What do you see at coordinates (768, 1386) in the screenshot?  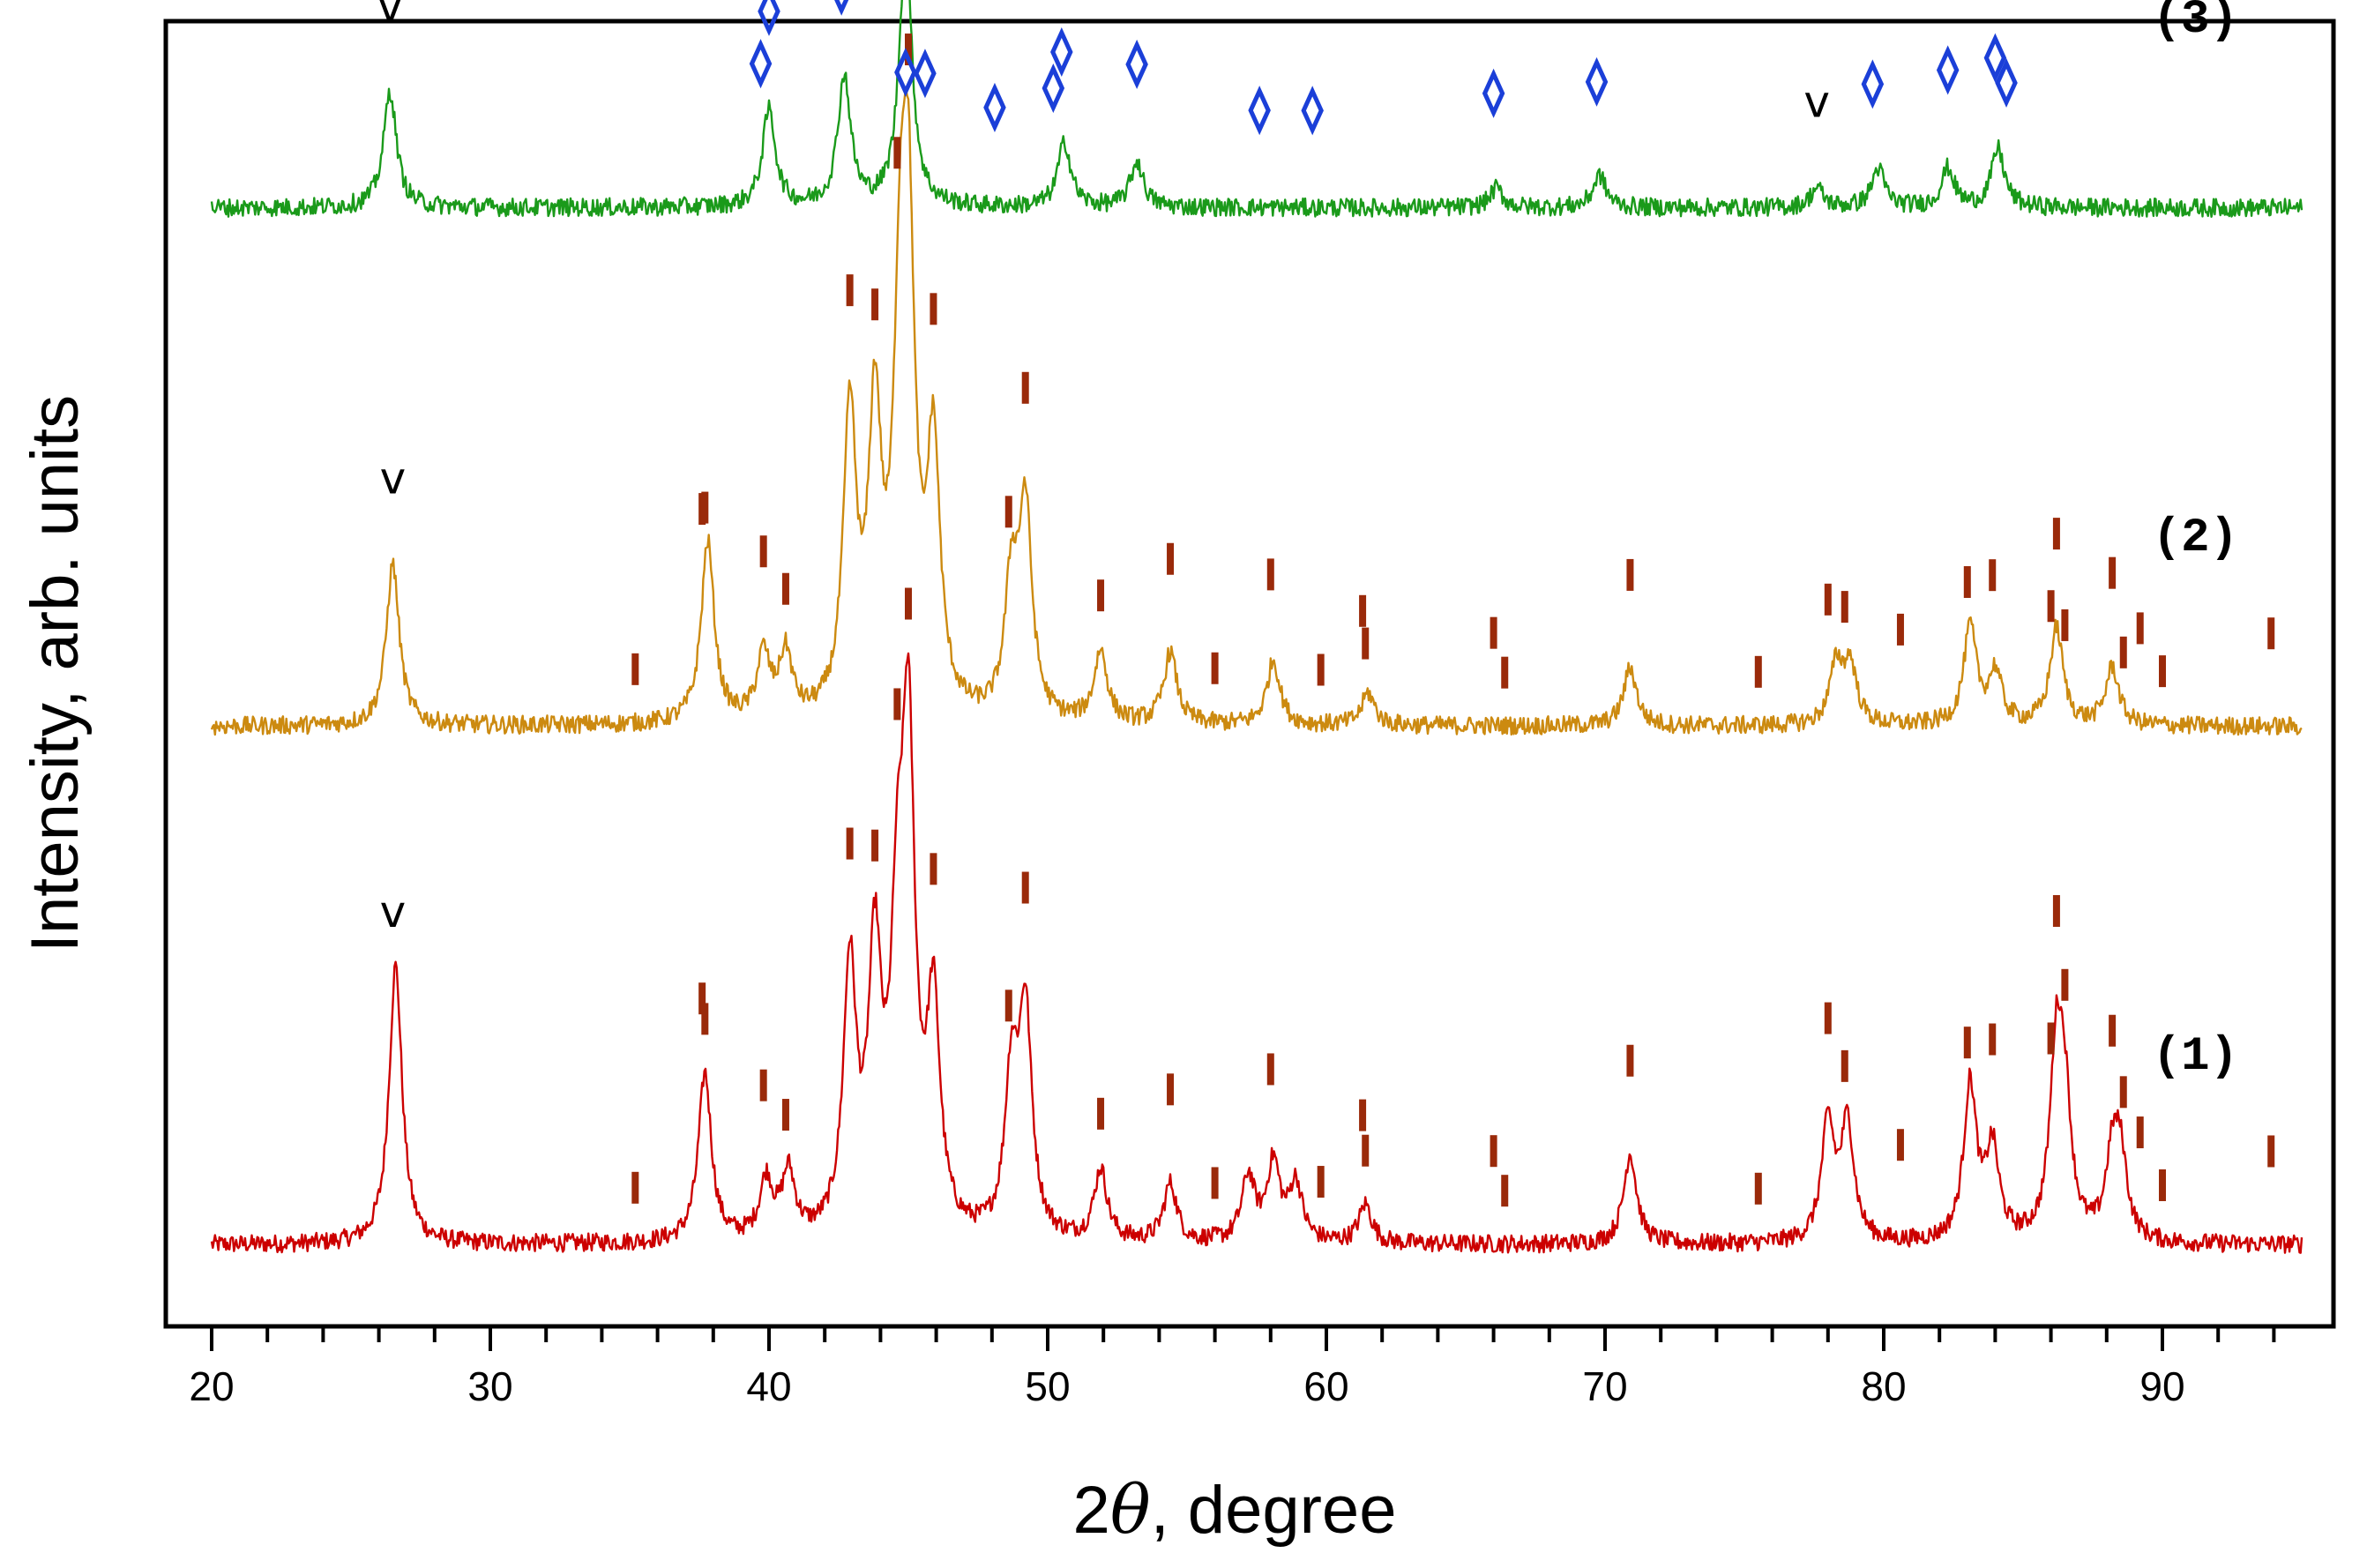 I see `x-tick-label: 40` at bounding box center [768, 1386].